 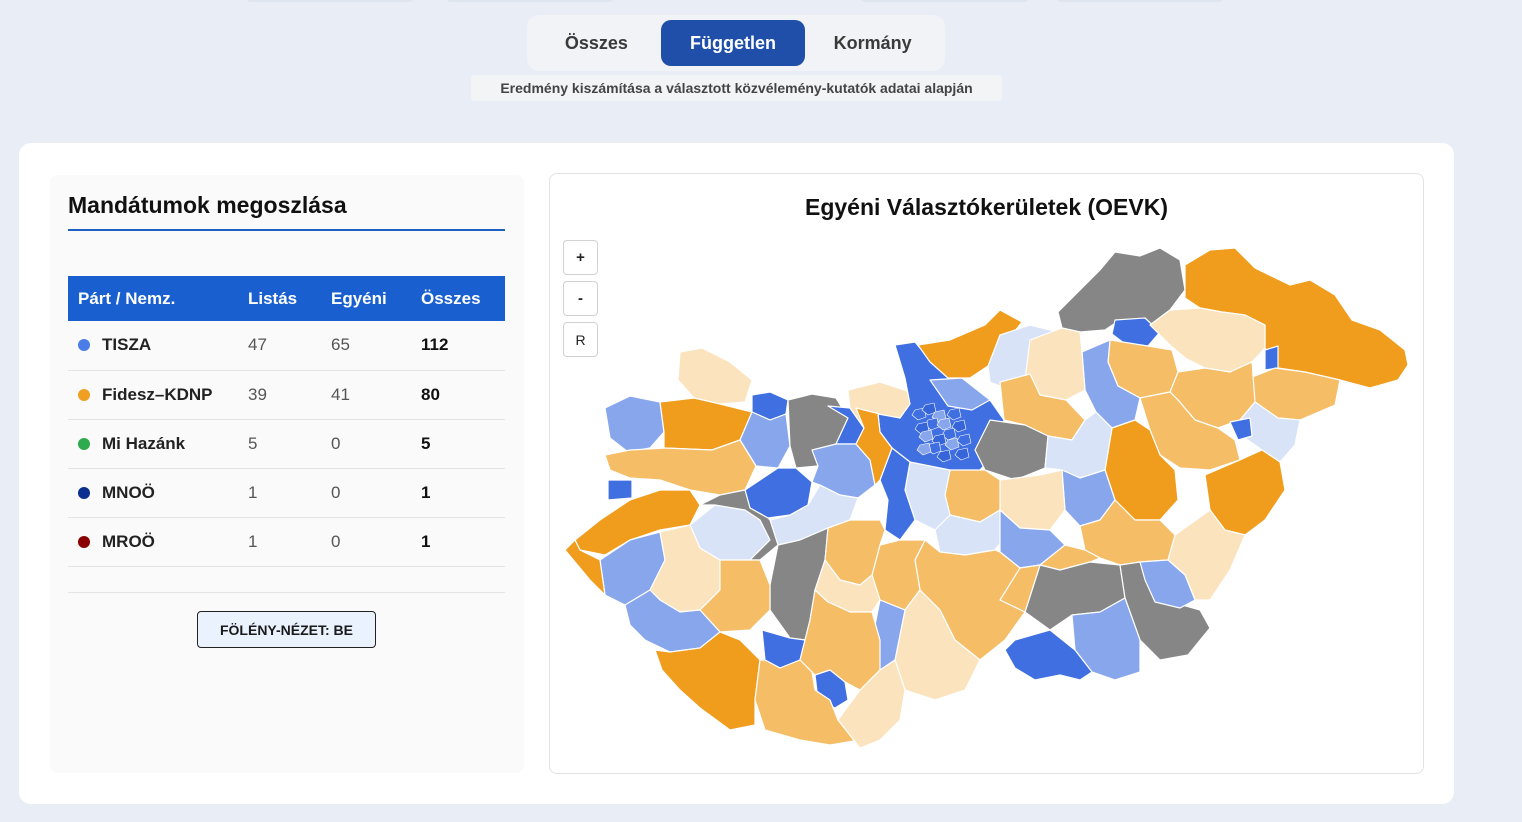 What do you see at coordinates (286, 629) in the screenshot?
I see `dominance-view-toggle-button: FÖLÉNY-NÉZET: BE` at bounding box center [286, 629].